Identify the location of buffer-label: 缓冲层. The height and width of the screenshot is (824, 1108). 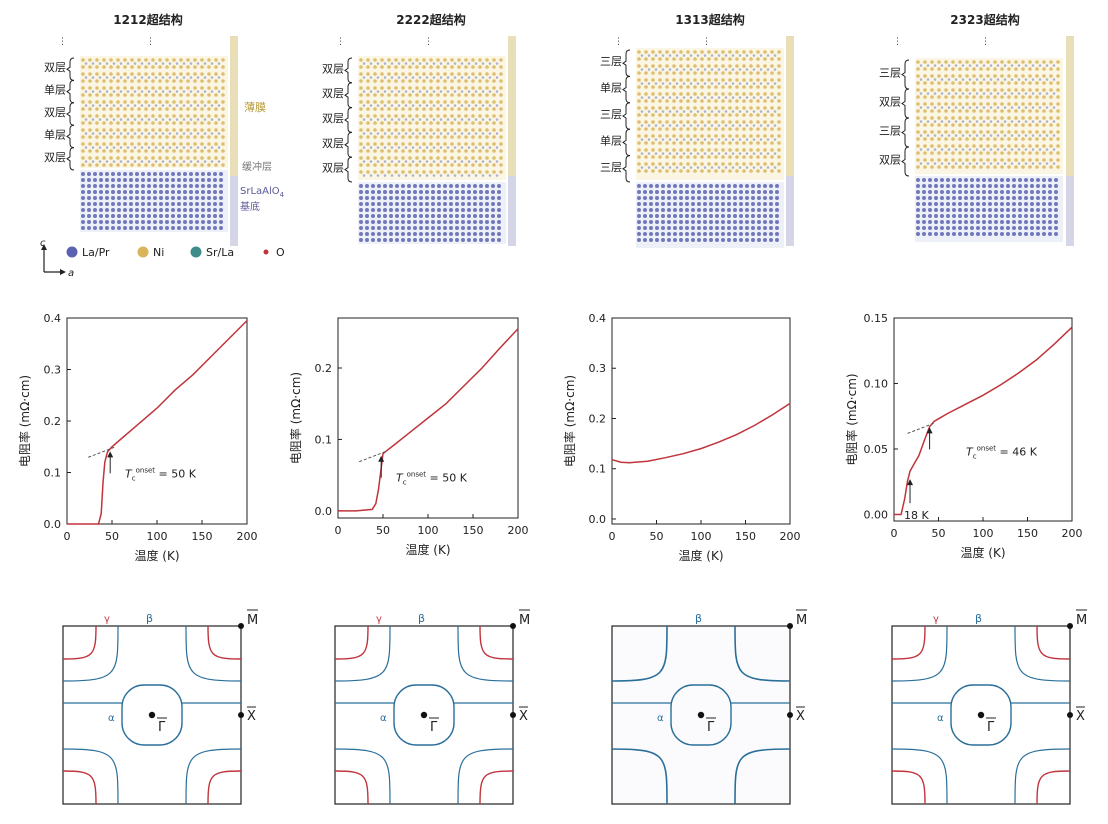
(257, 166).